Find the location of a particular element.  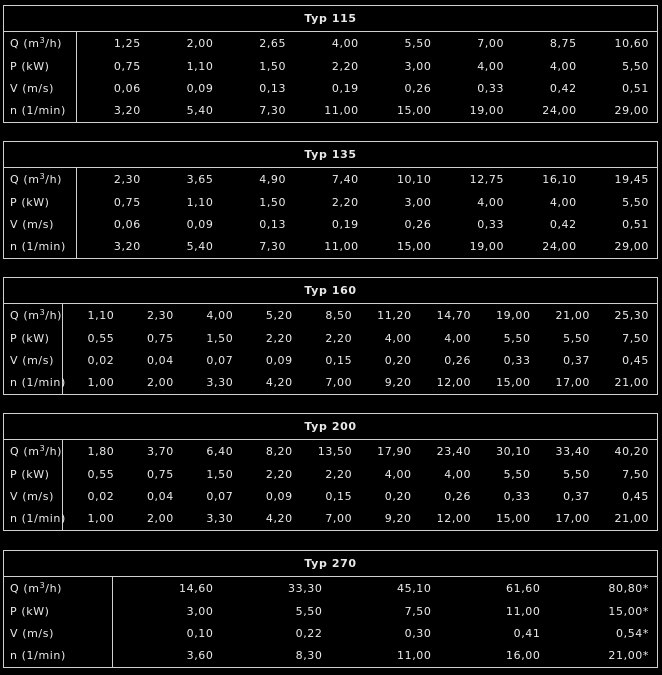

value-cell: 13,50 is located at coordinates (335, 451).